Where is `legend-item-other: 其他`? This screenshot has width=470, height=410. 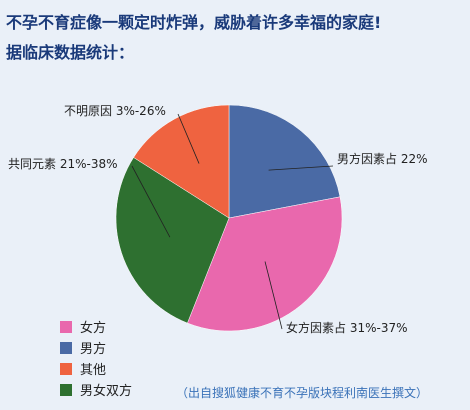
legend-item-other: 其他 is located at coordinates (96, 368).